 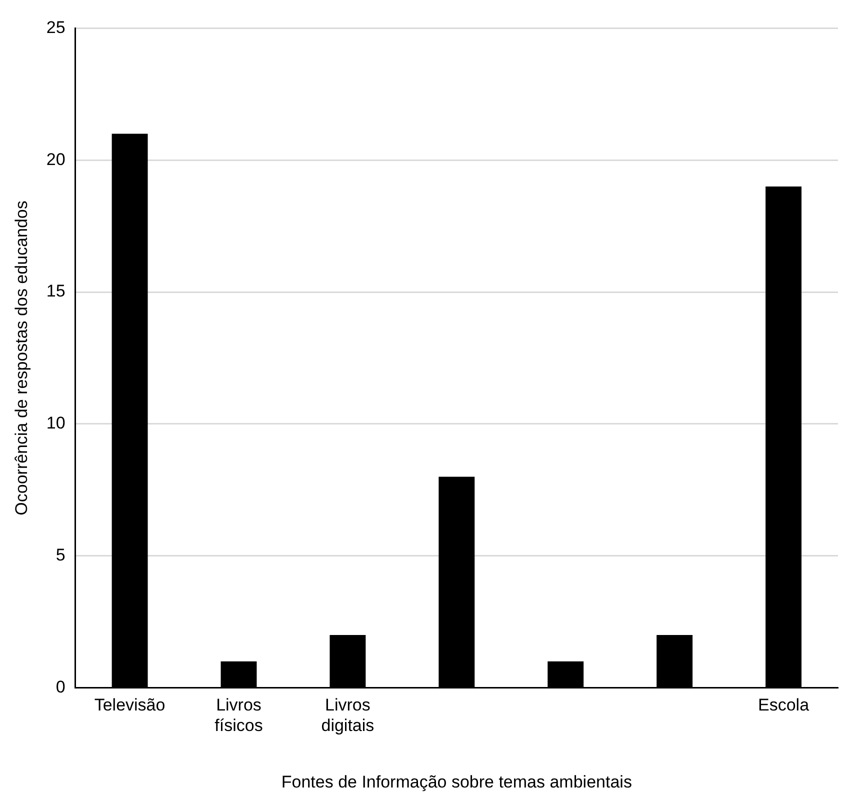 I want to click on y-tick-label: 10, so click(x=56, y=423).